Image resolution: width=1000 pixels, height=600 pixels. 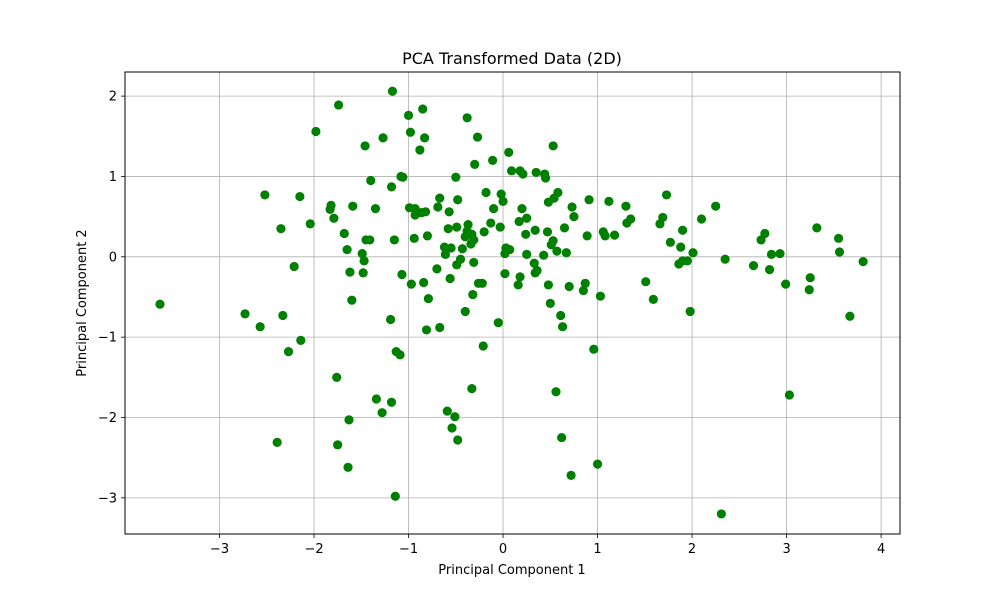 What do you see at coordinates (547, 545) in the screenshot?
I see `x-axis-ticks: −3 −2 −1 0 1 2 3 4` at bounding box center [547, 545].